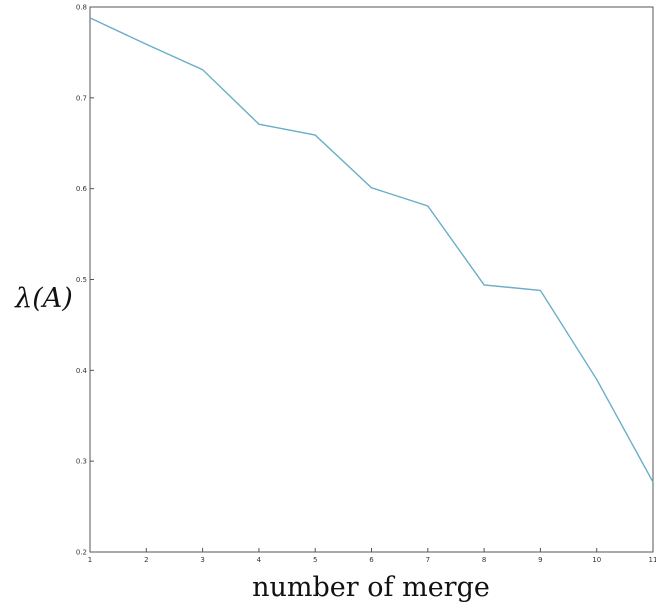 The width and height of the screenshot is (656, 603). I want to click on x-tick-label: 2, so click(146, 560).